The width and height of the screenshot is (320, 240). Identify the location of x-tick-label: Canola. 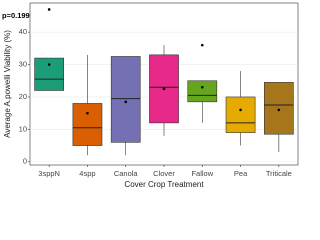
(126, 173).